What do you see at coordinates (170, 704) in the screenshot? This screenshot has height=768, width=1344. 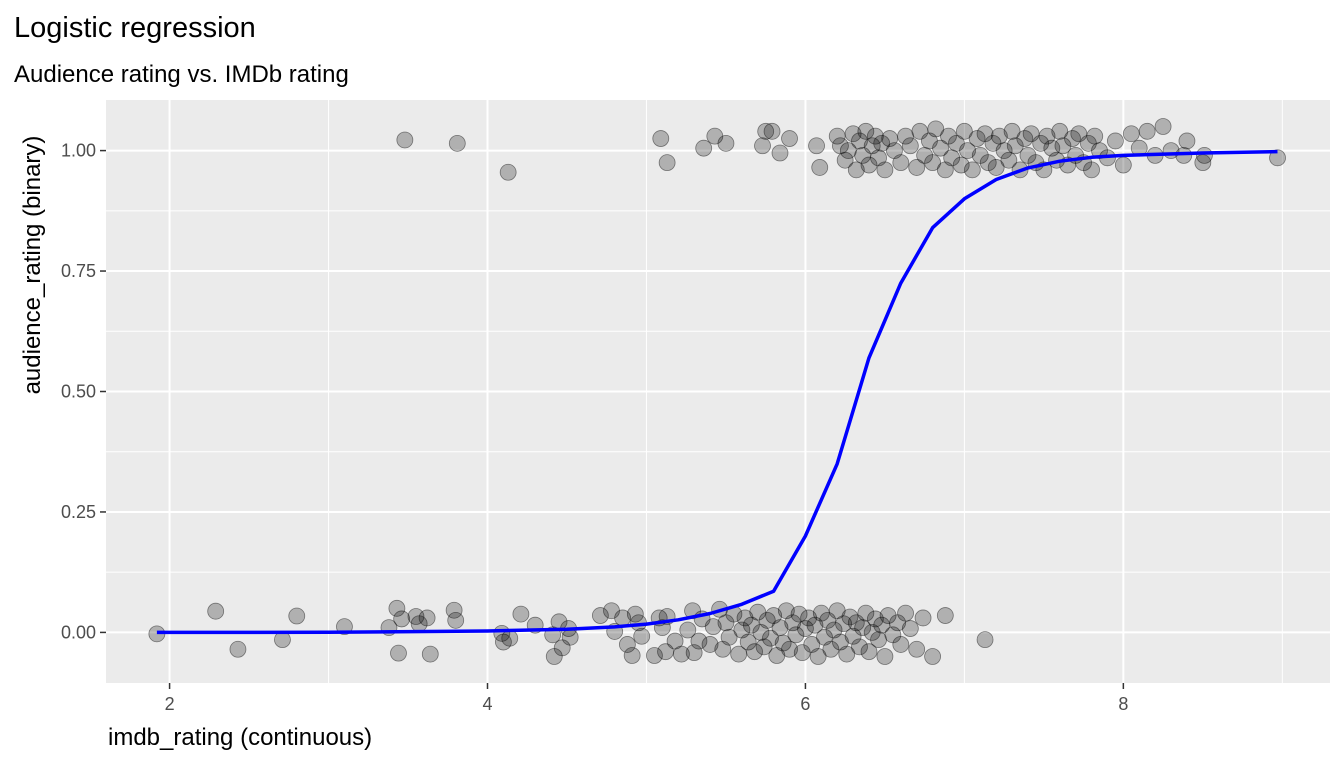 I see `x-tick-label: 2` at bounding box center [170, 704].